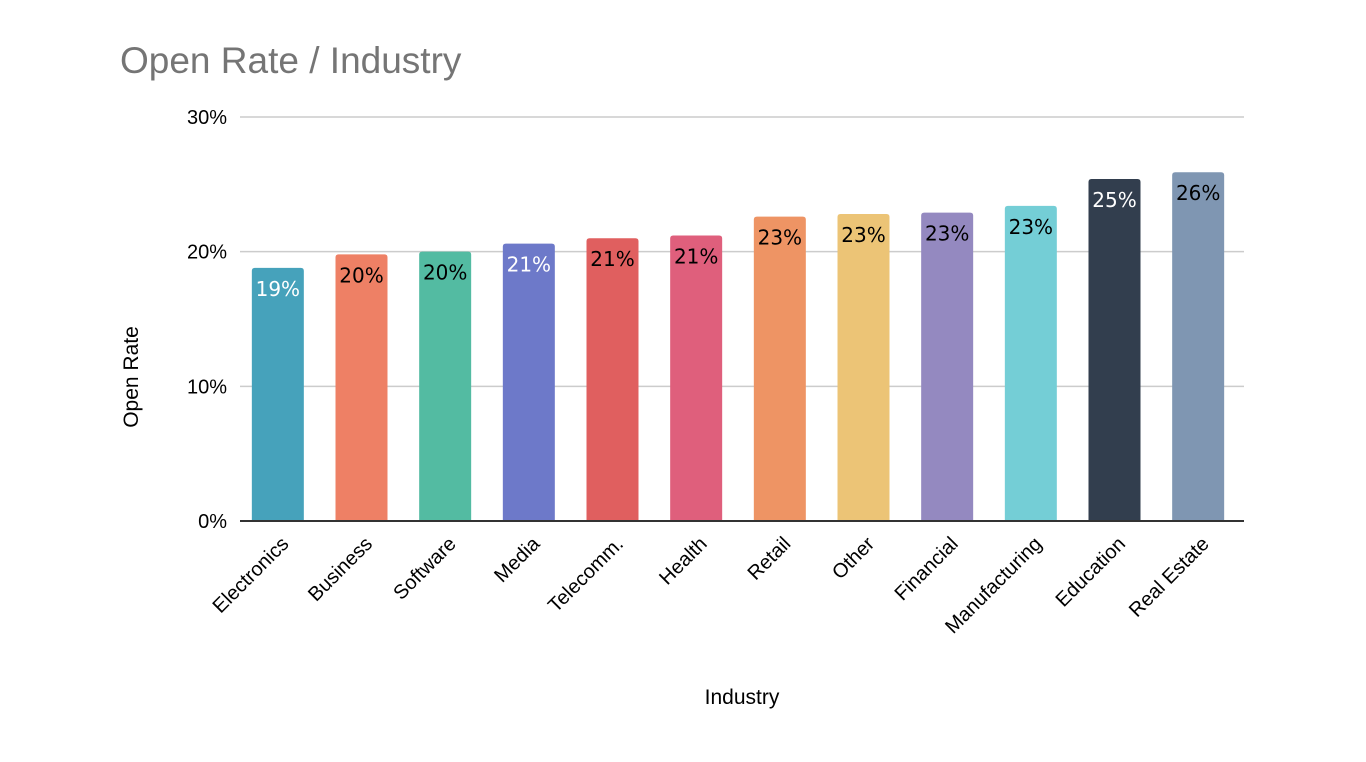  What do you see at coordinates (251, 575) in the screenshot?
I see `x-tick-label: Electronics` at bounding box center [251, 575].